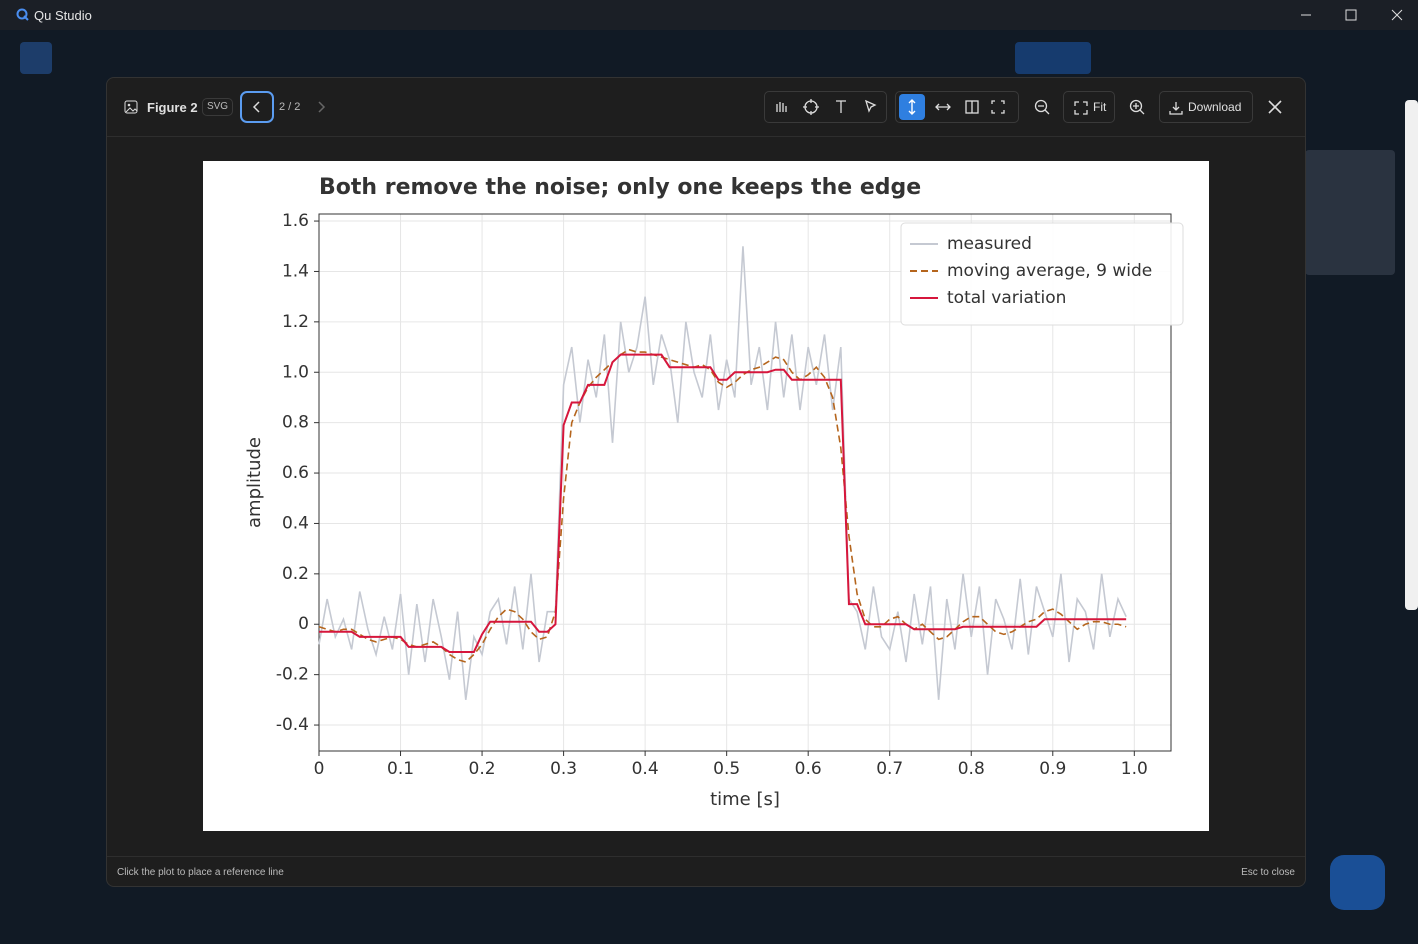 The image size is (1418, 944). Describe the element at coordinates (1089, 107) in the screenshot. I see `fit-button: Fit` at that location.